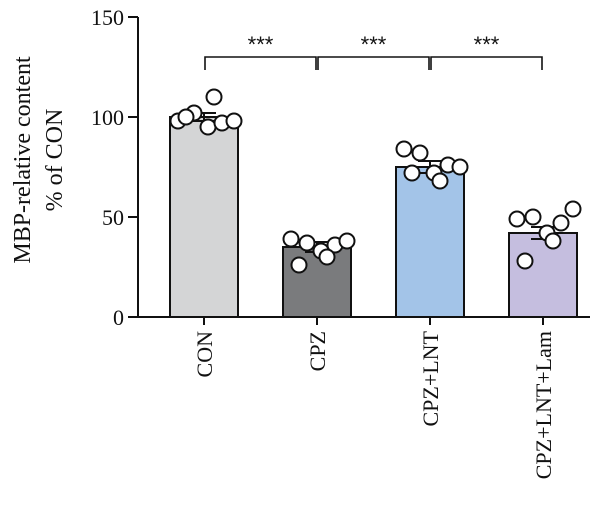 The height and width of the screenshot is (527, 600). Describe the element at coordinates (374, 44) in the screenshot. I see `significance-label-1: ***` at that location.